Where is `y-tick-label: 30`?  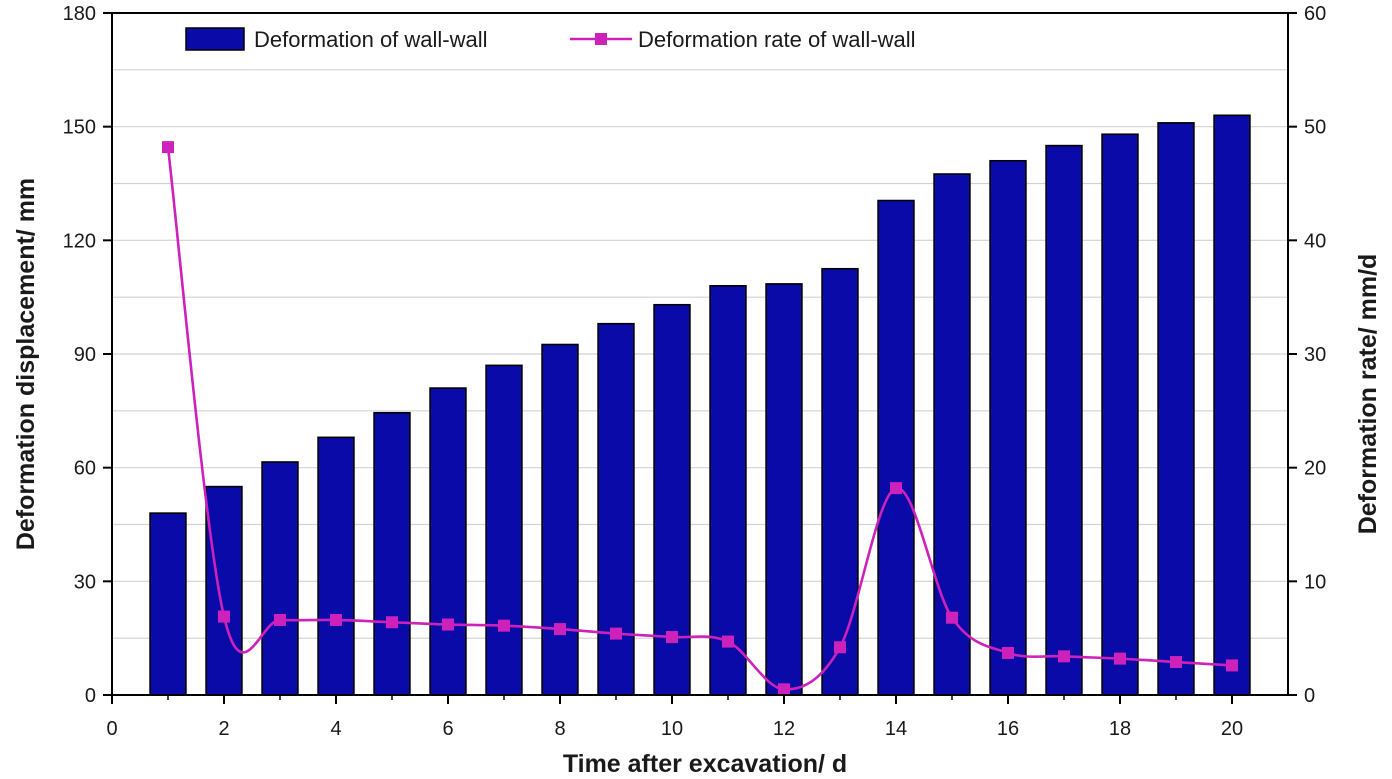 y-tick-label: 30 is located at coordinates (85, 582).